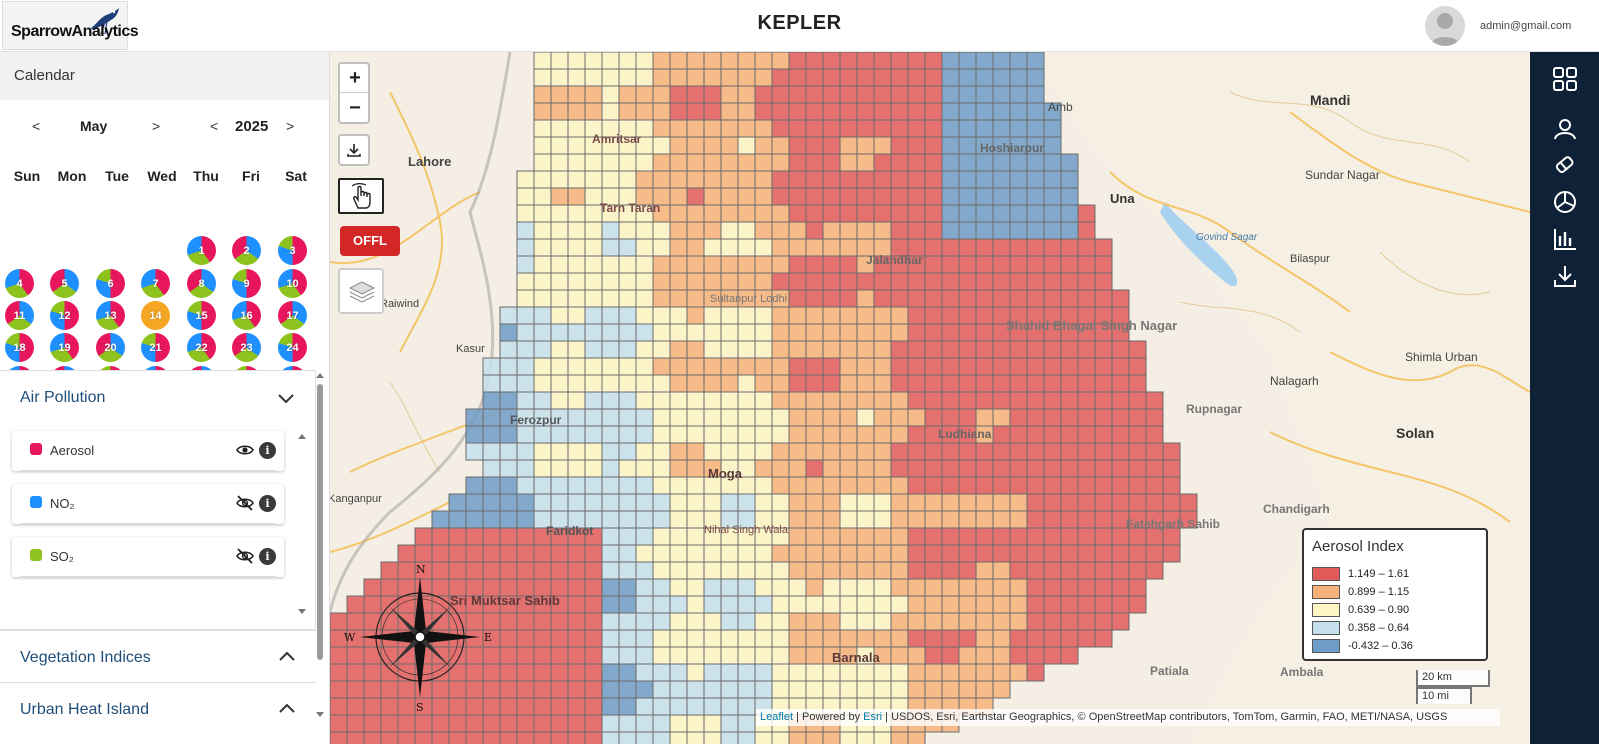 This screenshot has width=1599, height=744. I want to click on calendar-day: 20, so click(110, 347).